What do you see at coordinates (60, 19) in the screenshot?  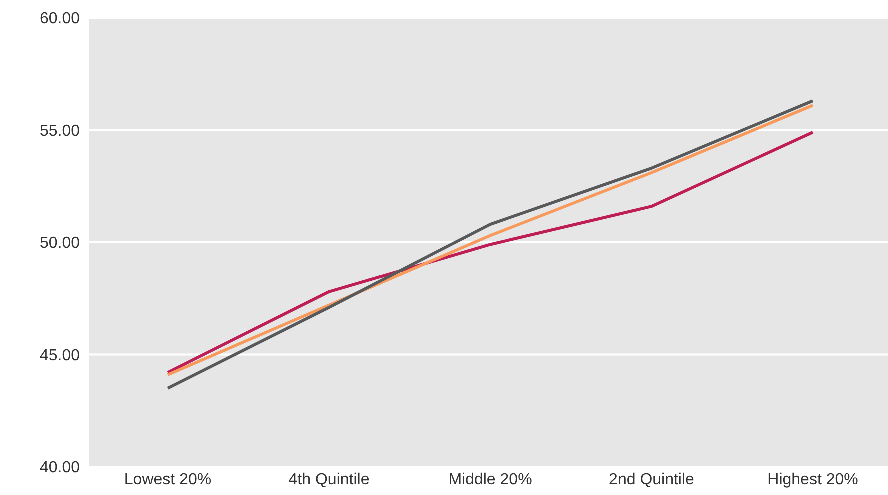 I see `y-tick-label: 60.00` at bounding box center [60, 19].